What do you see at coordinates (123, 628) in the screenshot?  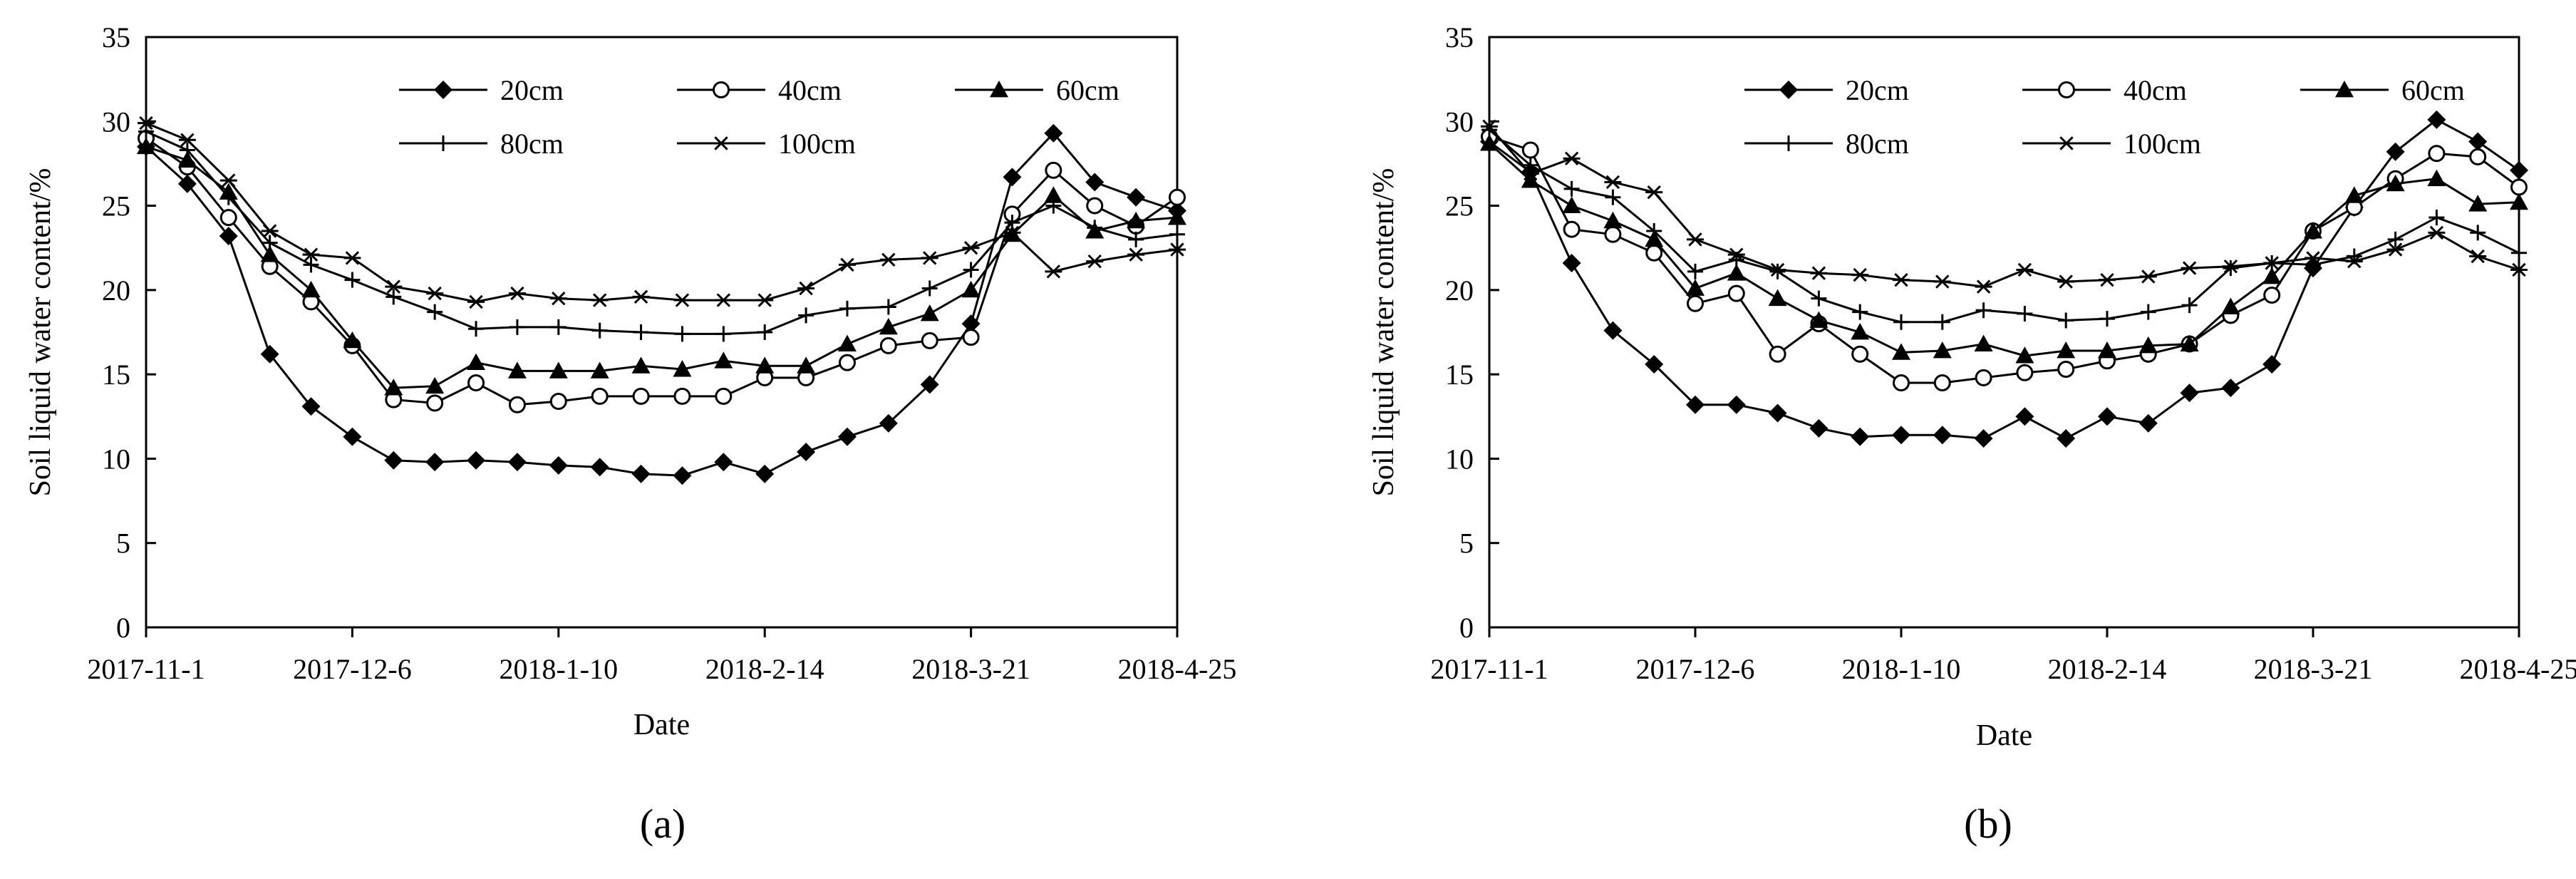 I see `y-tick-label: 0` at bounding box center [123, 628].